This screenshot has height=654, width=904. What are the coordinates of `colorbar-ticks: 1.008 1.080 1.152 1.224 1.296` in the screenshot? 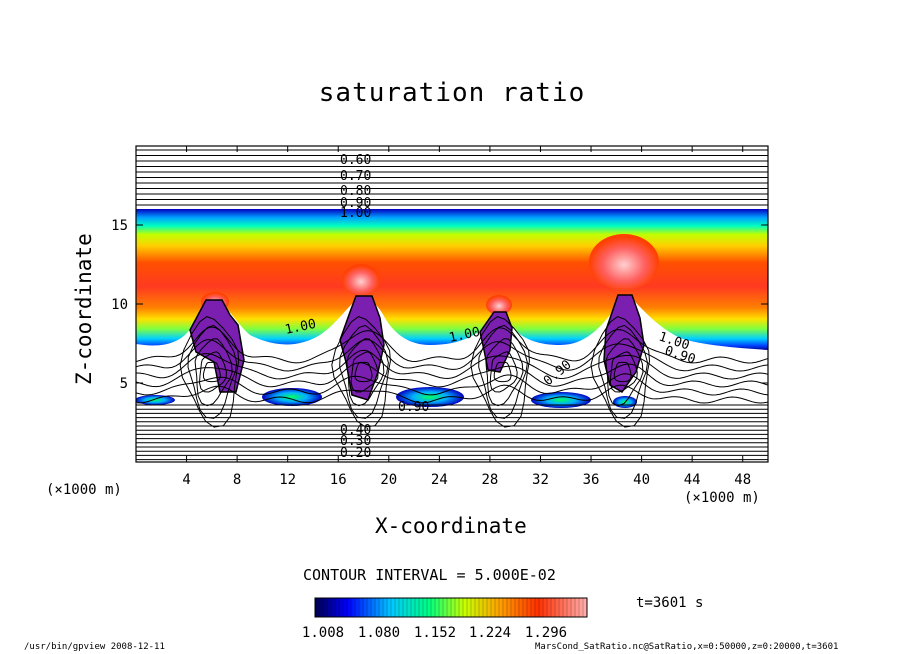 It's located at (434, 633).